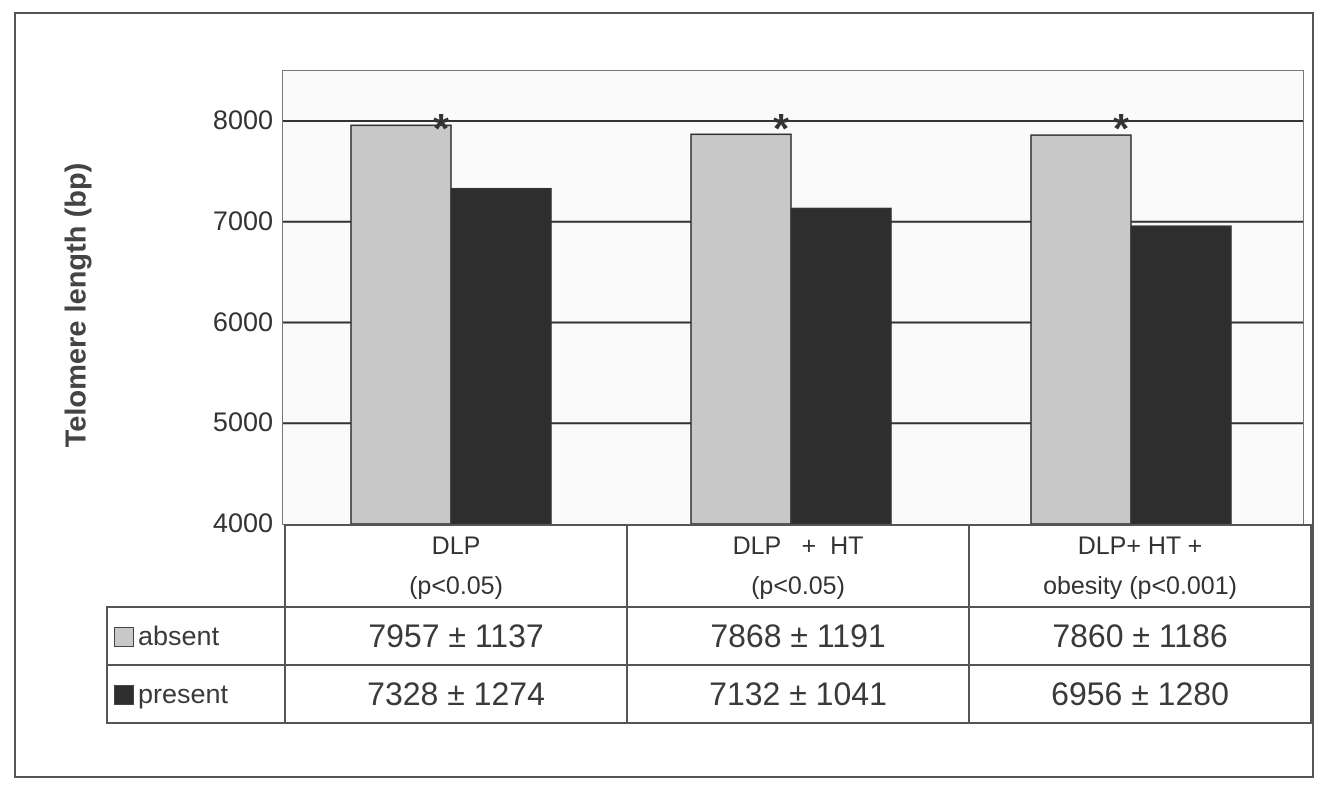 This screenshot has width=1328, height=786. I want to click on y-axis-label: Telomere length (bp), so click(76, 305).